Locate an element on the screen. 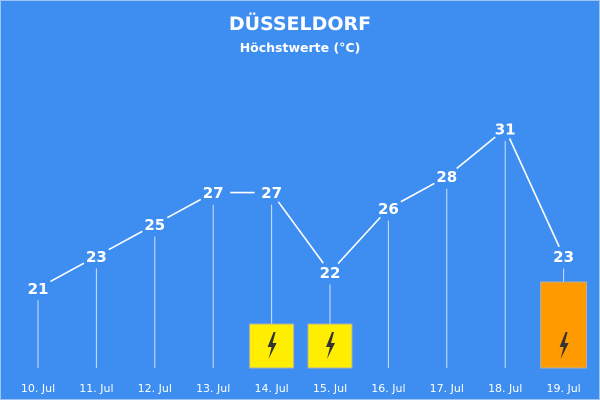  x-tick-label: 17. Jul is located at coordinates (447, 388).